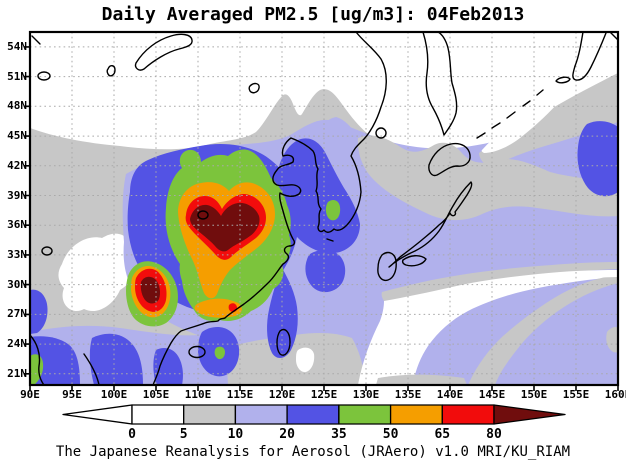  What do you see at coordinates (17, 344) in the screenshot?
I see `lat-tick-label: 24N` at bounding box center [17, 344].